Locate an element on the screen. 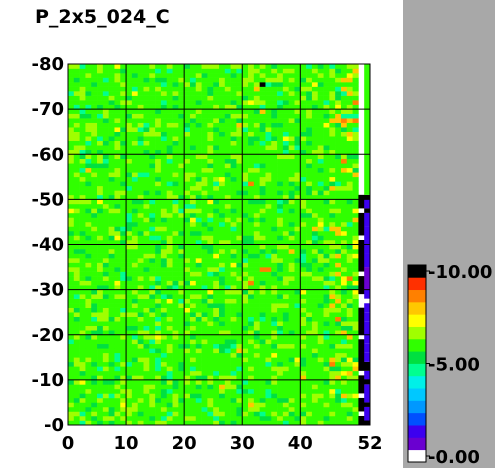 The height and width of the screenshot is (468, 495). colorbar-tick-label: -10.00 is located at coordinates (460, 272).